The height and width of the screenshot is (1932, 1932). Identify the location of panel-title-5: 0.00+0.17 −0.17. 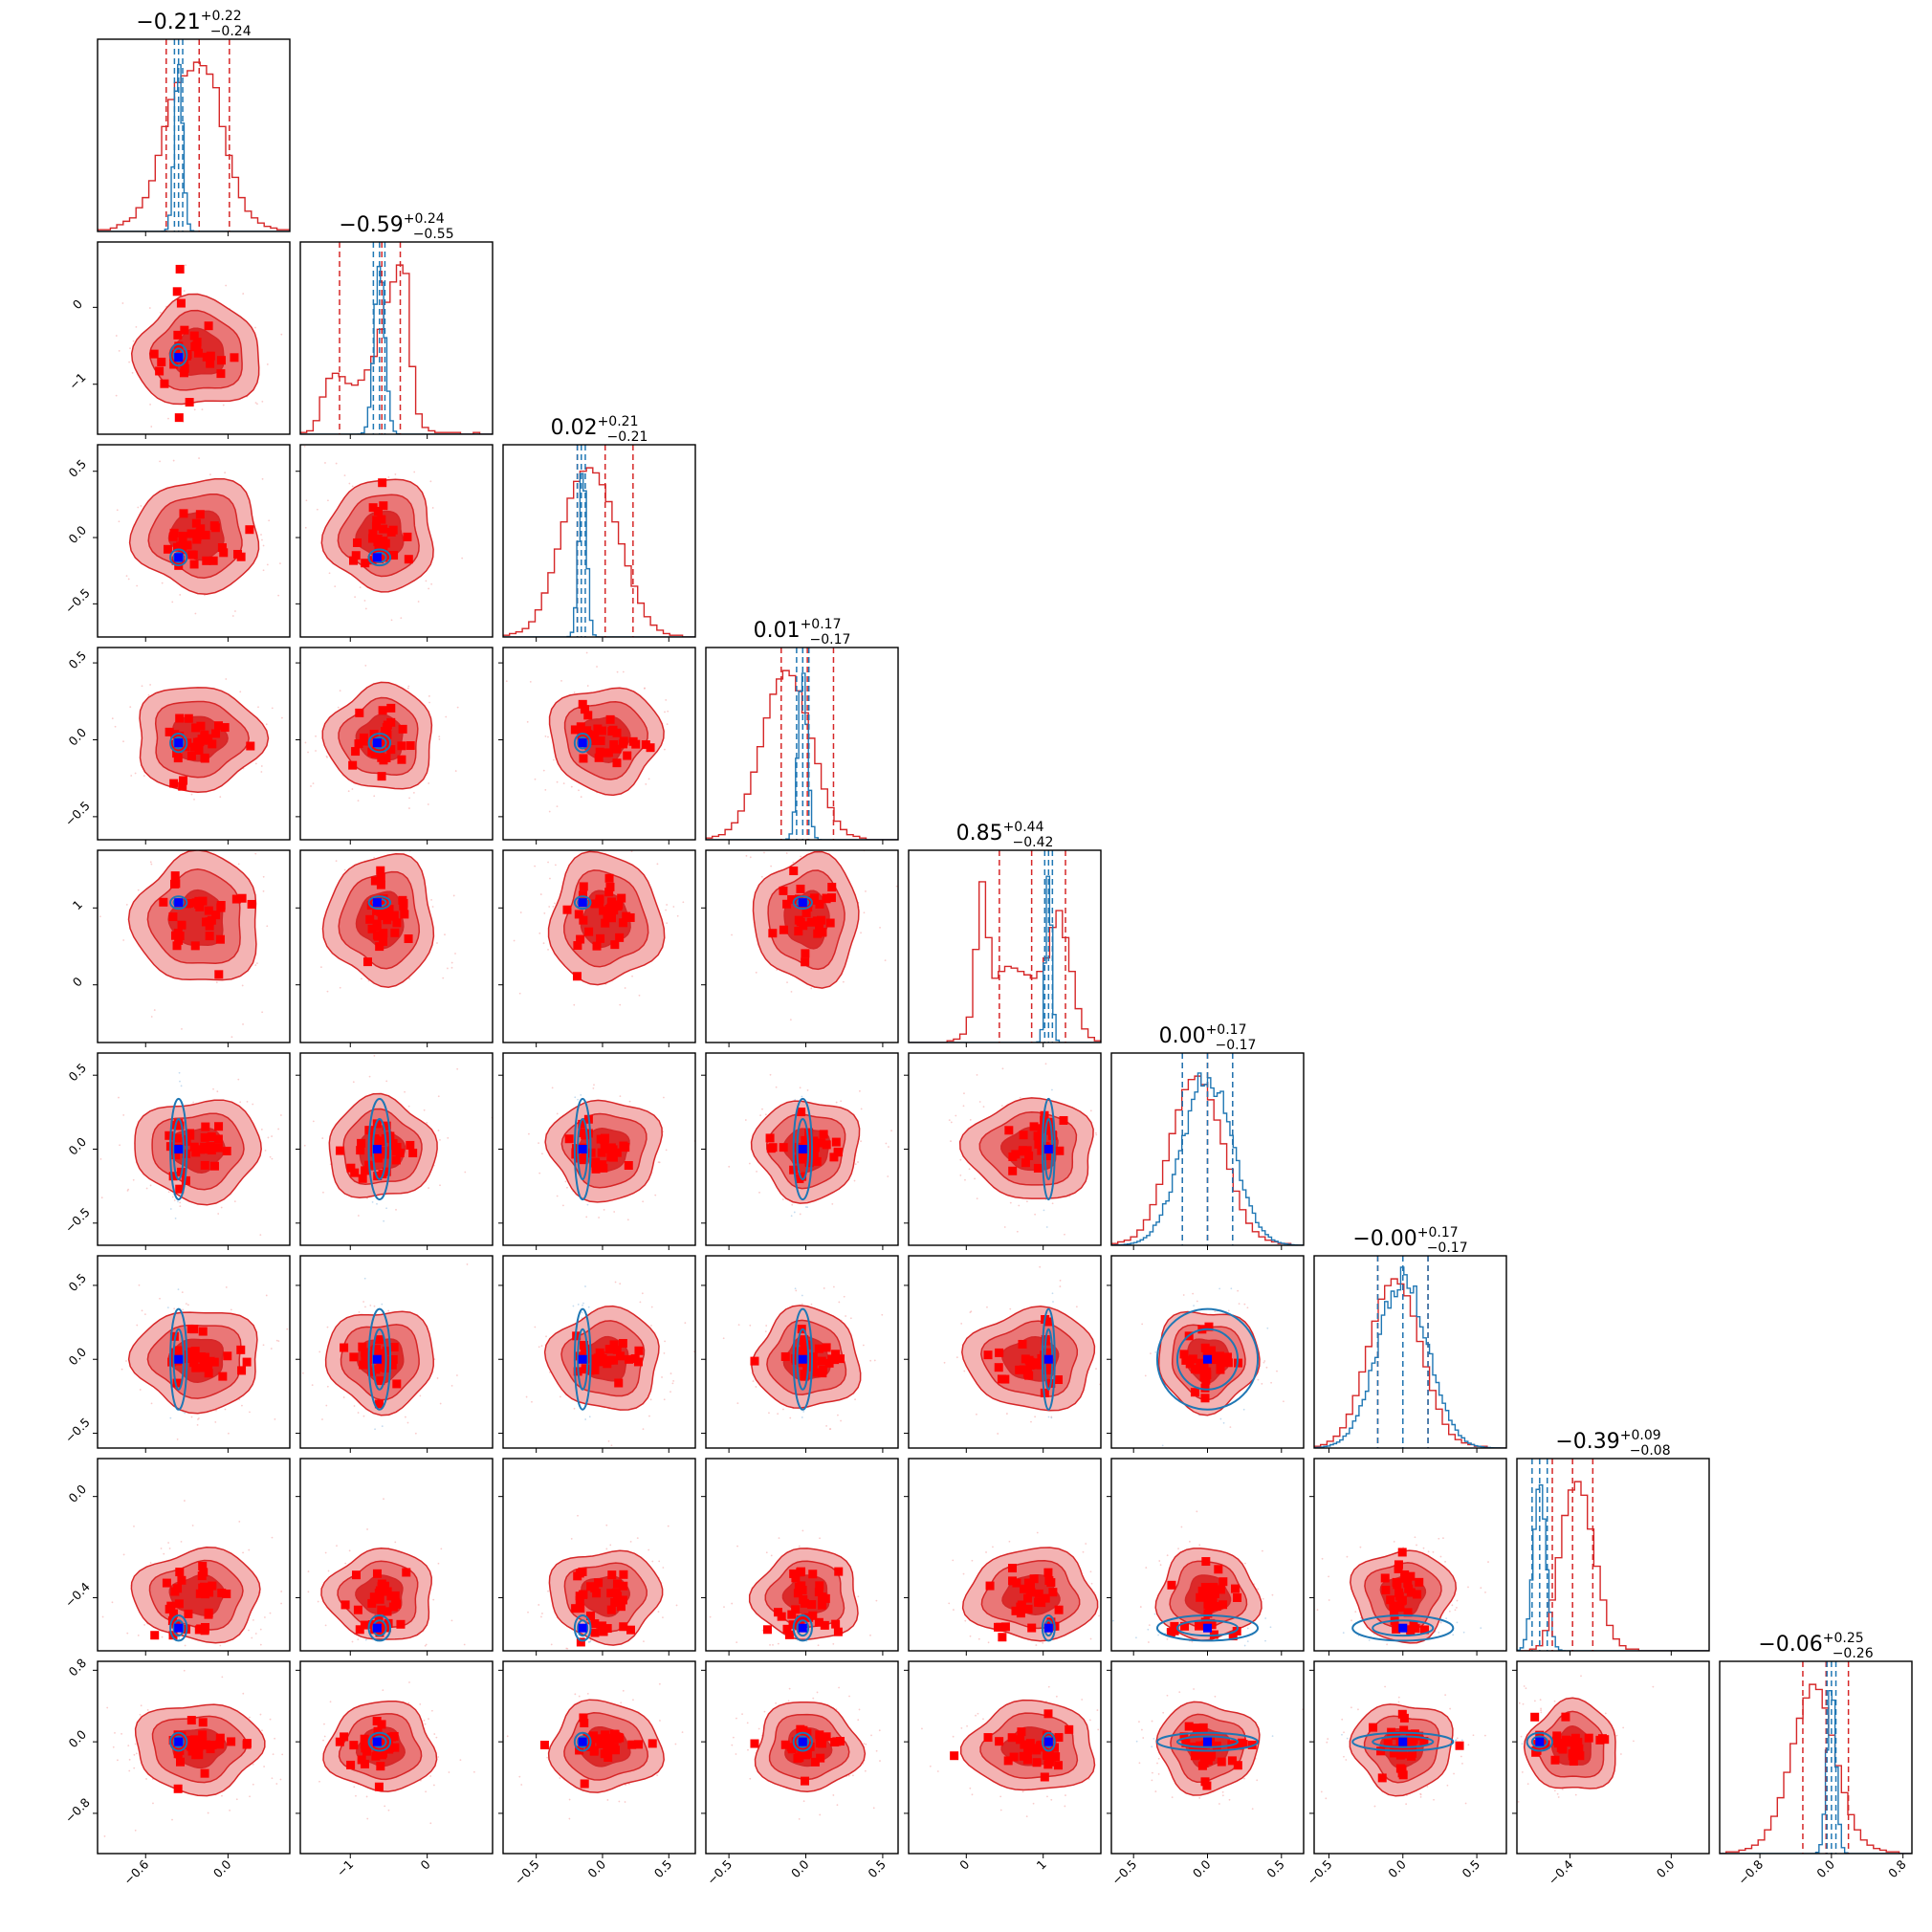
(1208, 1037).